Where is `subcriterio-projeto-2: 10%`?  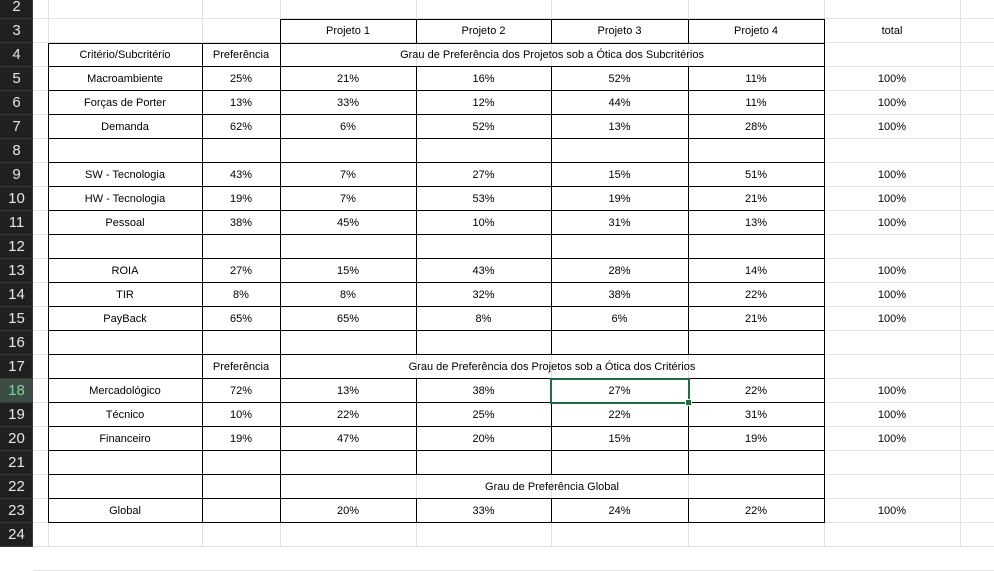
subcriterio-projeto-2: 10% is located at coordinates (483, 223).